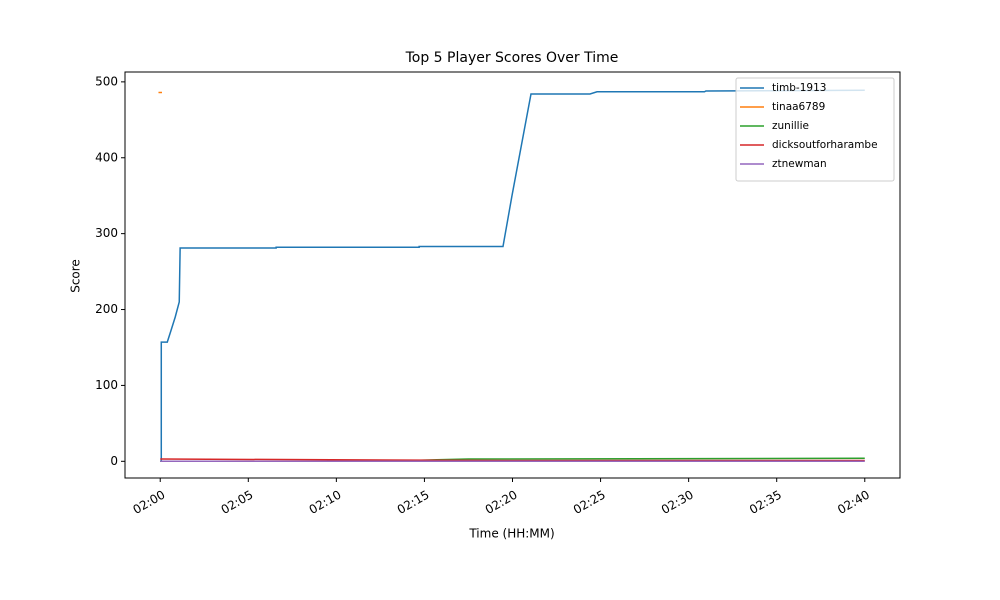 Image resolution: width=1000 pixels, height=600 pixels. Describe the element at coordinates (106, 81) in the screenshot. I see `y-tick-label: 500` at that location.